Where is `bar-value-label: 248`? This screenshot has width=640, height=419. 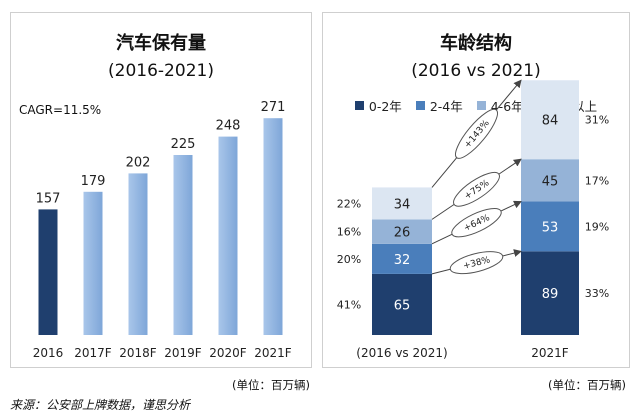
bar-value-label: 248 is located at coordinates (228, 126).